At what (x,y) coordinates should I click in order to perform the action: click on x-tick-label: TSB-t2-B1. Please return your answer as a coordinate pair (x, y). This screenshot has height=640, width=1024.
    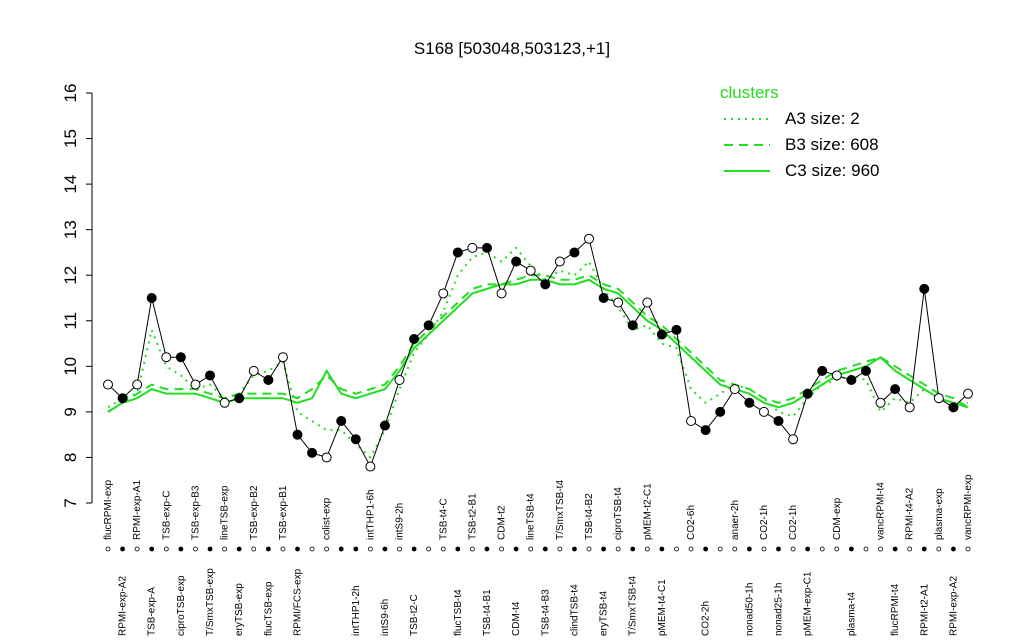
    Looking at the image, I should click on (472, 516).